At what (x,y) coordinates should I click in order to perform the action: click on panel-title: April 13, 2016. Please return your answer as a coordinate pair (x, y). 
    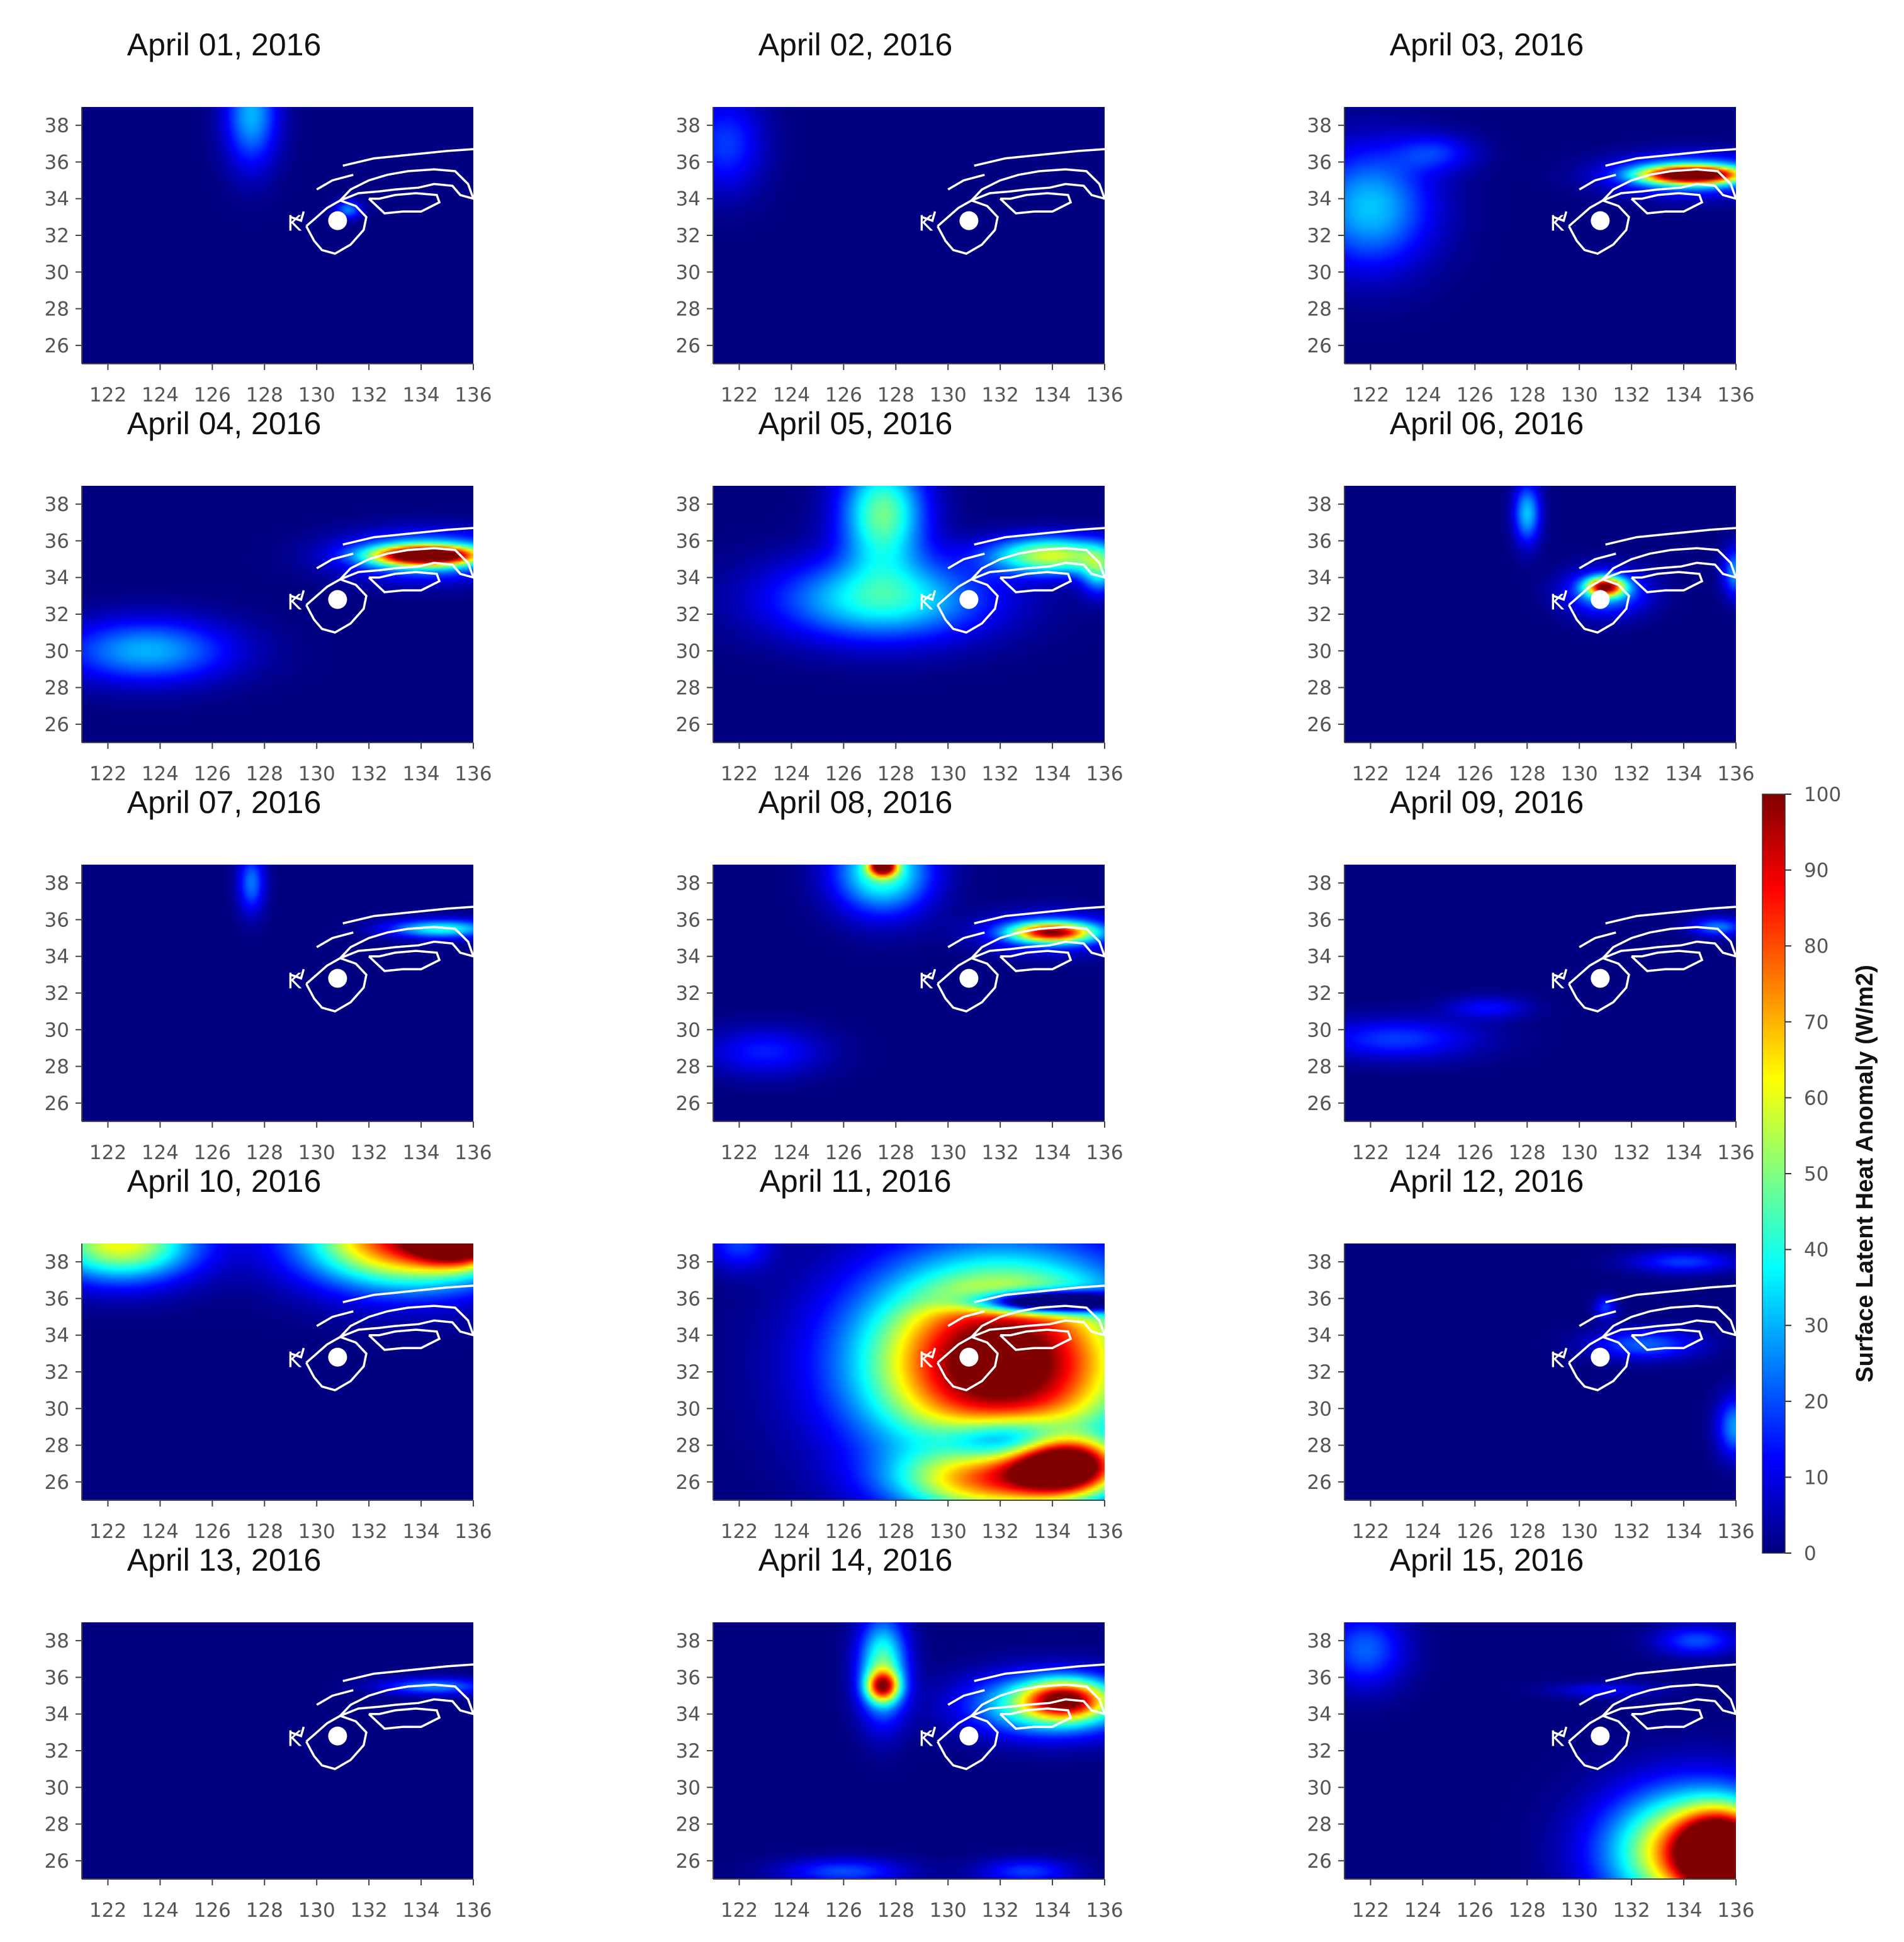
    Looking at the image, I should click on (224, 1560).